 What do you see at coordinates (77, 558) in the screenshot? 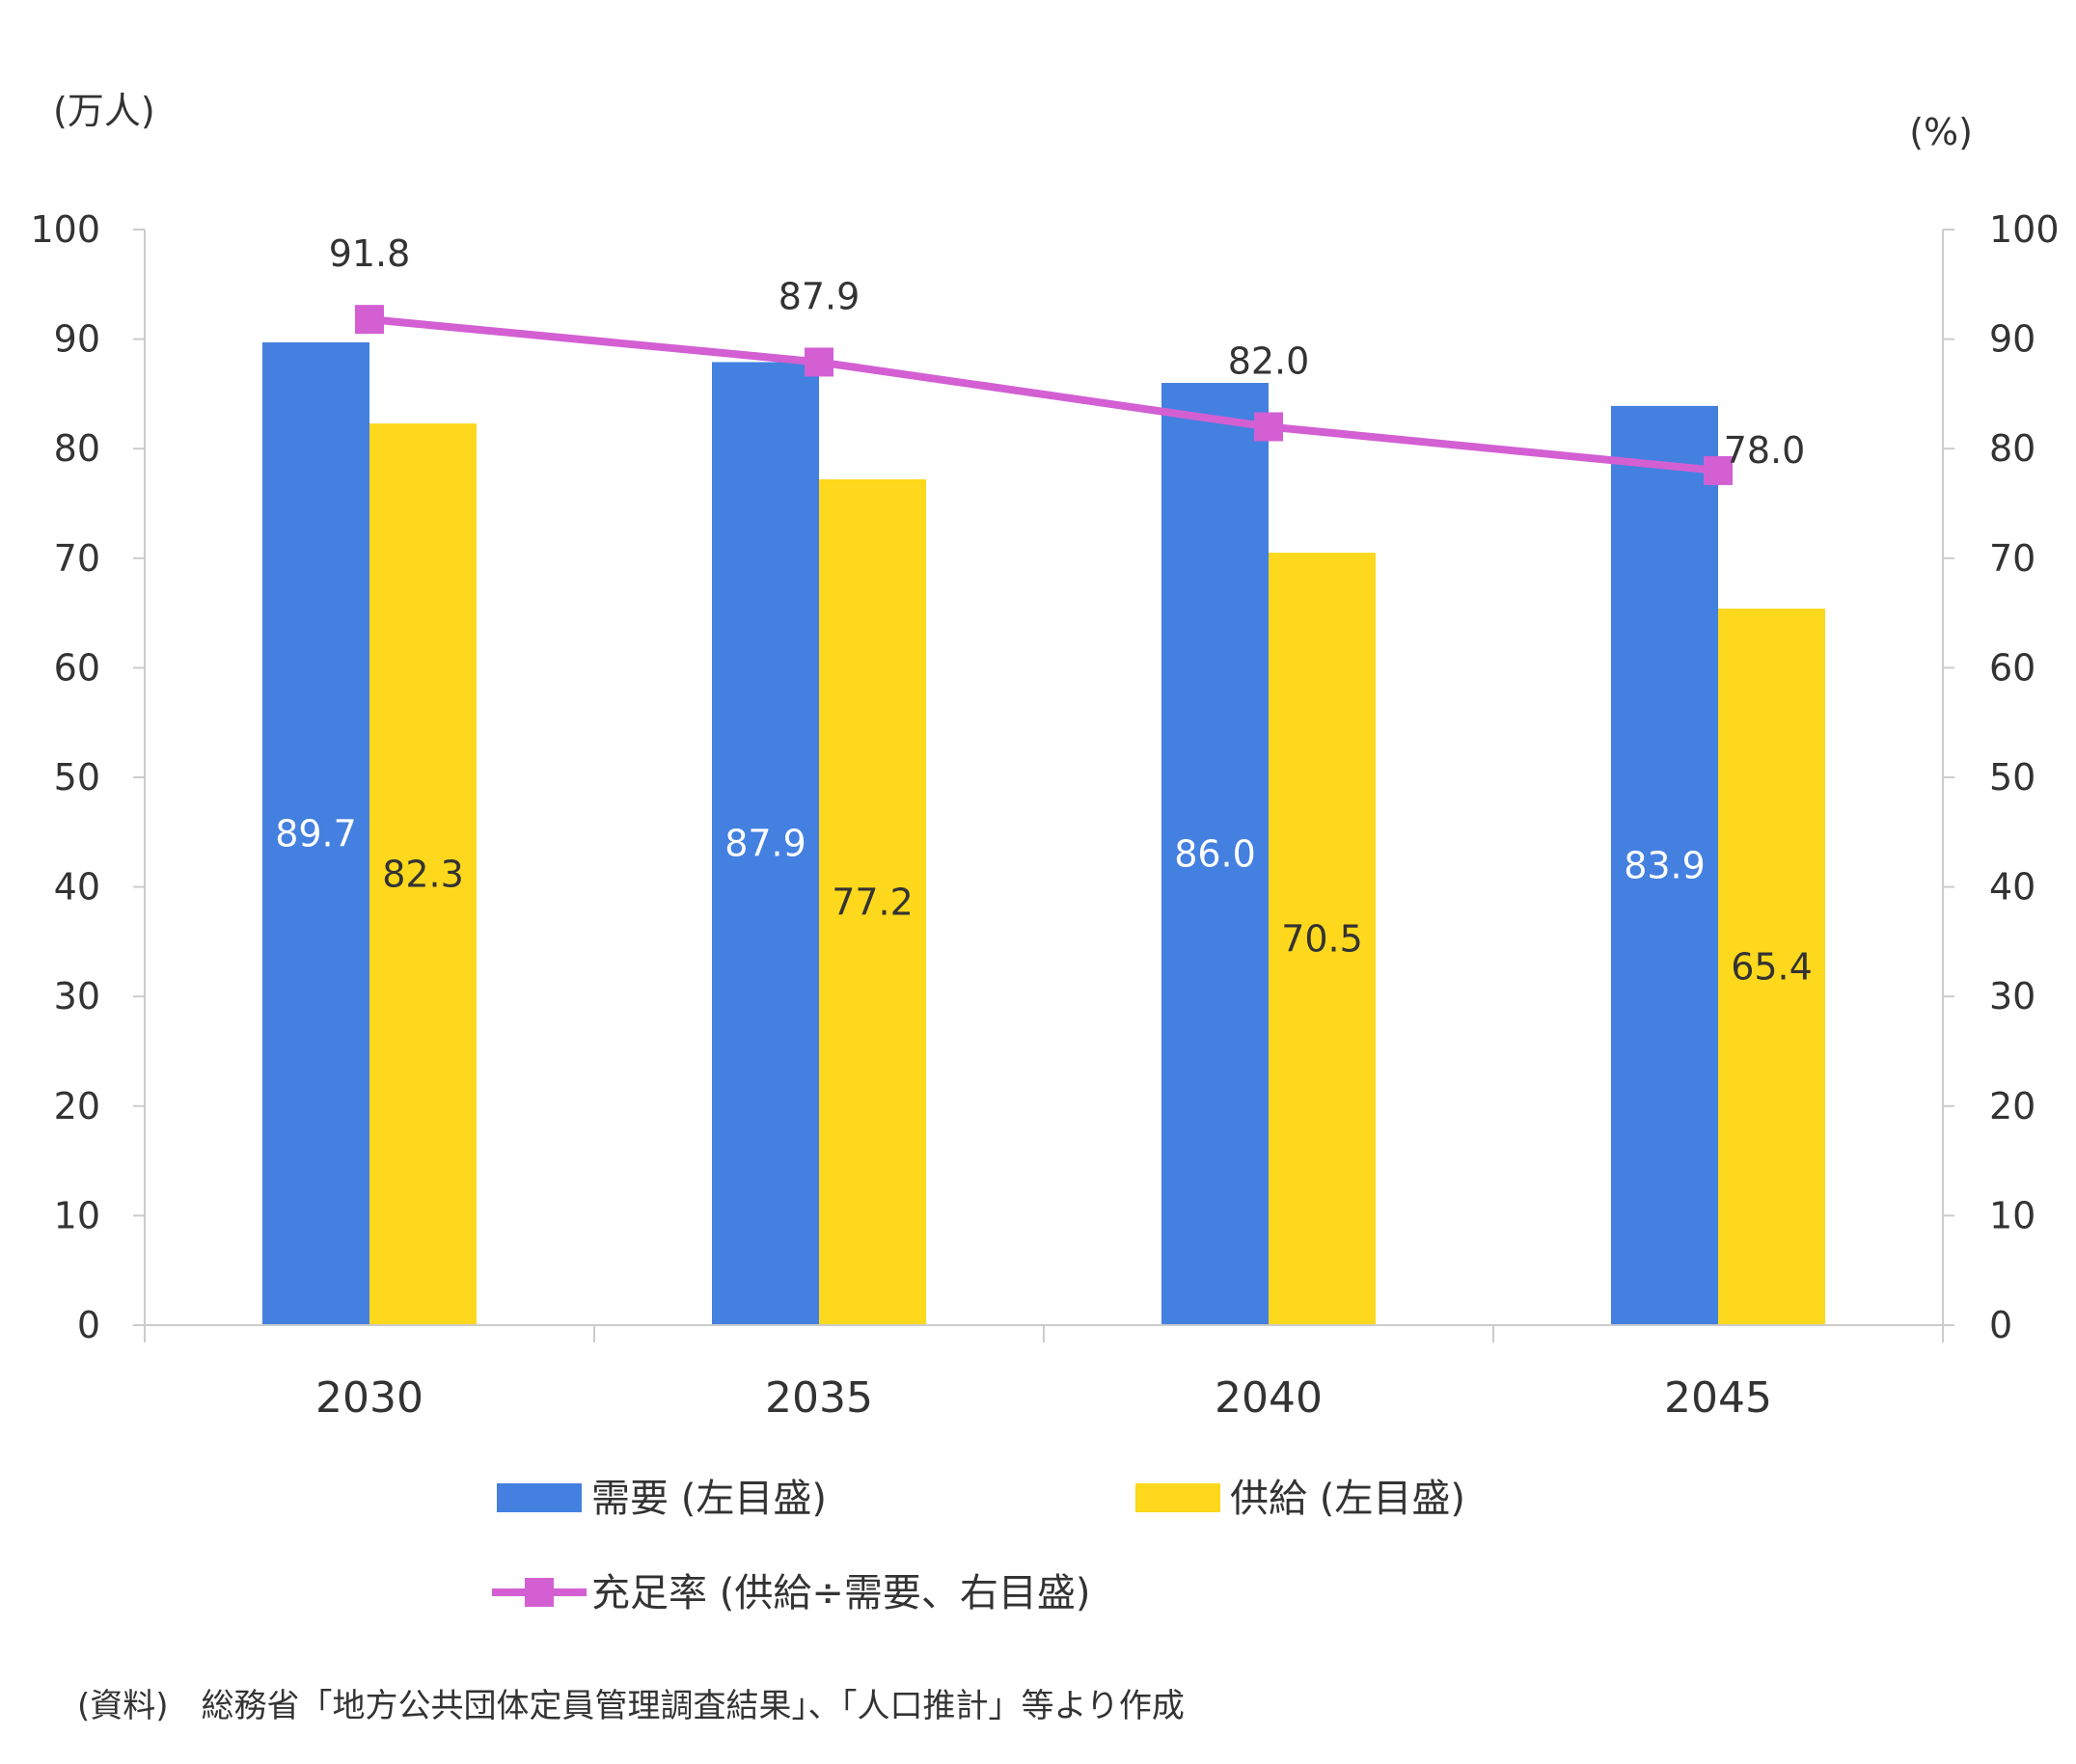
I see `left-tick-label: 70` at bounding box center [77, 558].